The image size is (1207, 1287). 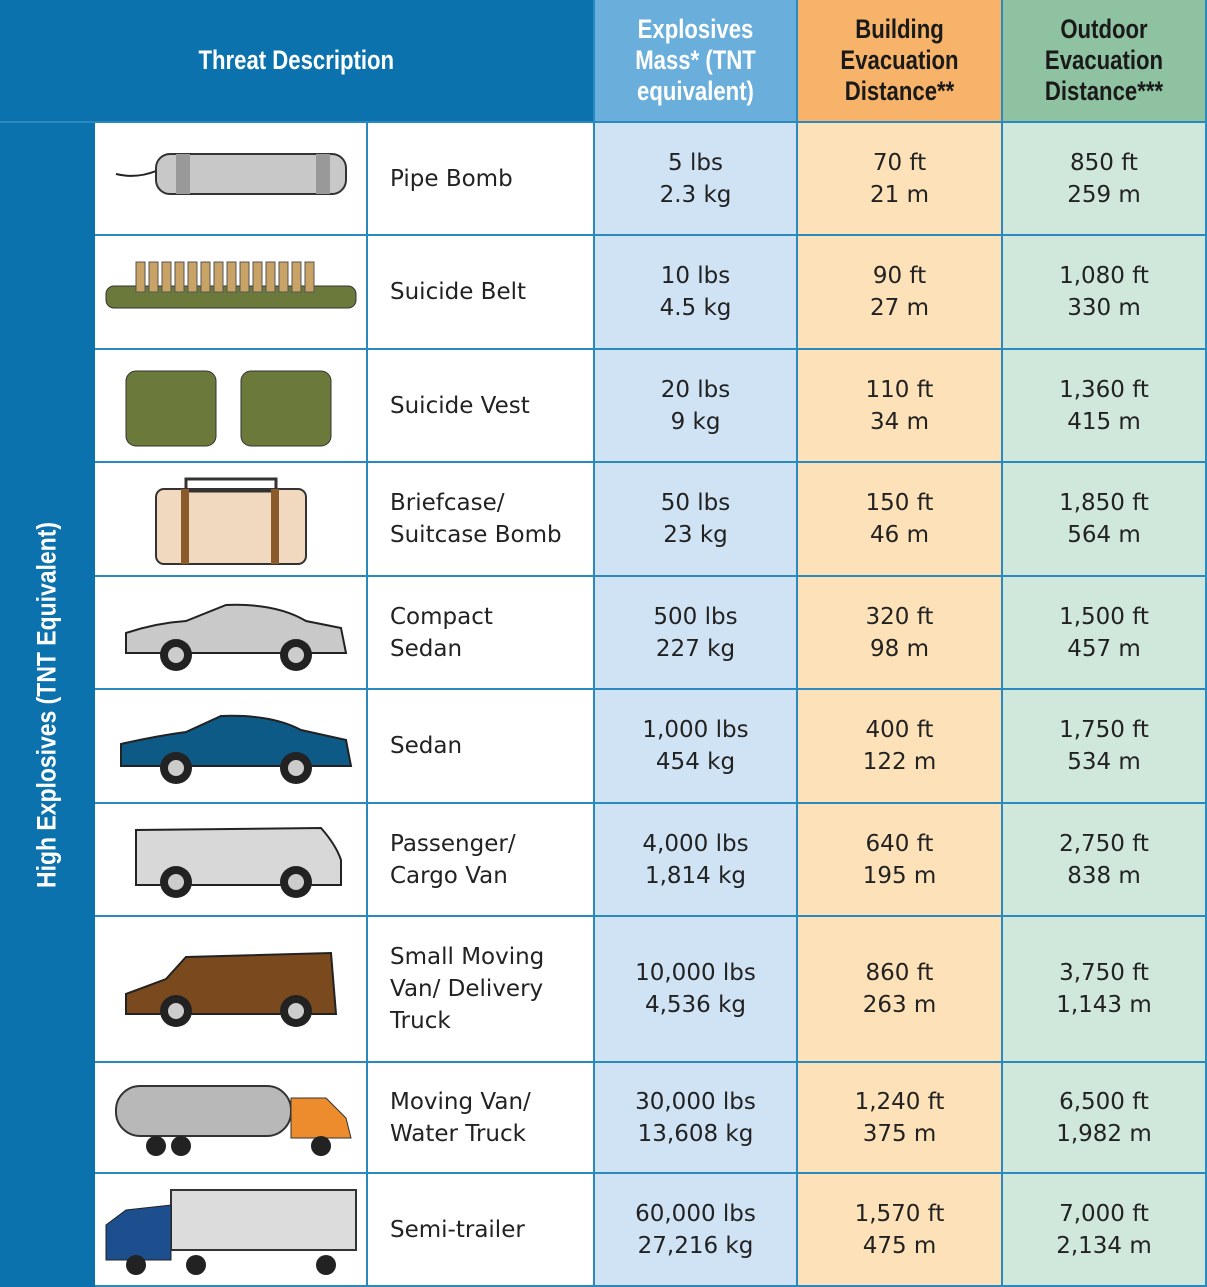 I want to click on building-cell: 640 ft 195 m, so click(x=900, y=860).